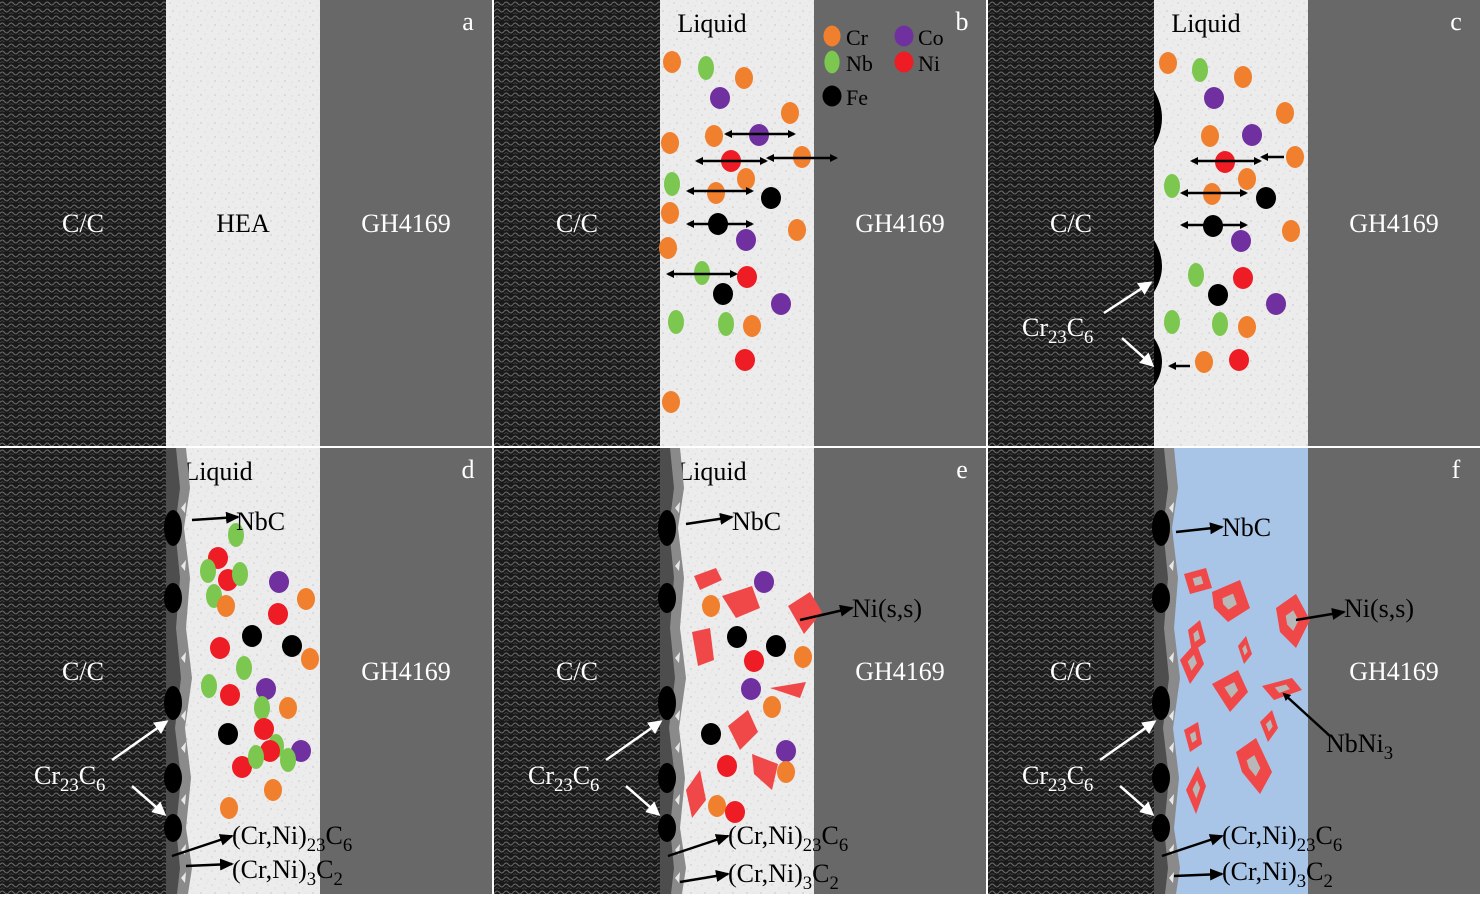  What do you see at coordinates (756, 521) in the screenshot?
I see `nbc-label: NbC` at bounding box center [756, 521].